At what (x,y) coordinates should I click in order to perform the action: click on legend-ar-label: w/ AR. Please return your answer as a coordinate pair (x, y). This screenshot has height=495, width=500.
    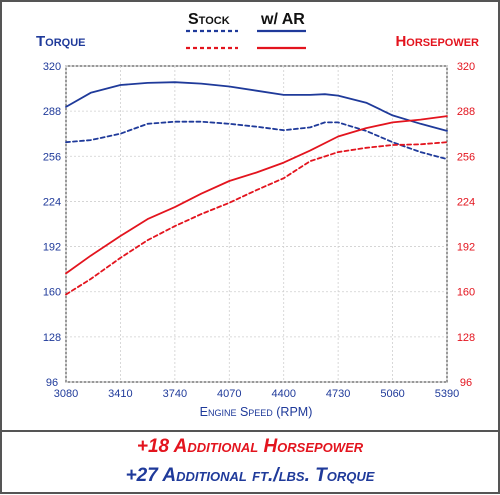
    Looking at the image, I should click on (282, 19).